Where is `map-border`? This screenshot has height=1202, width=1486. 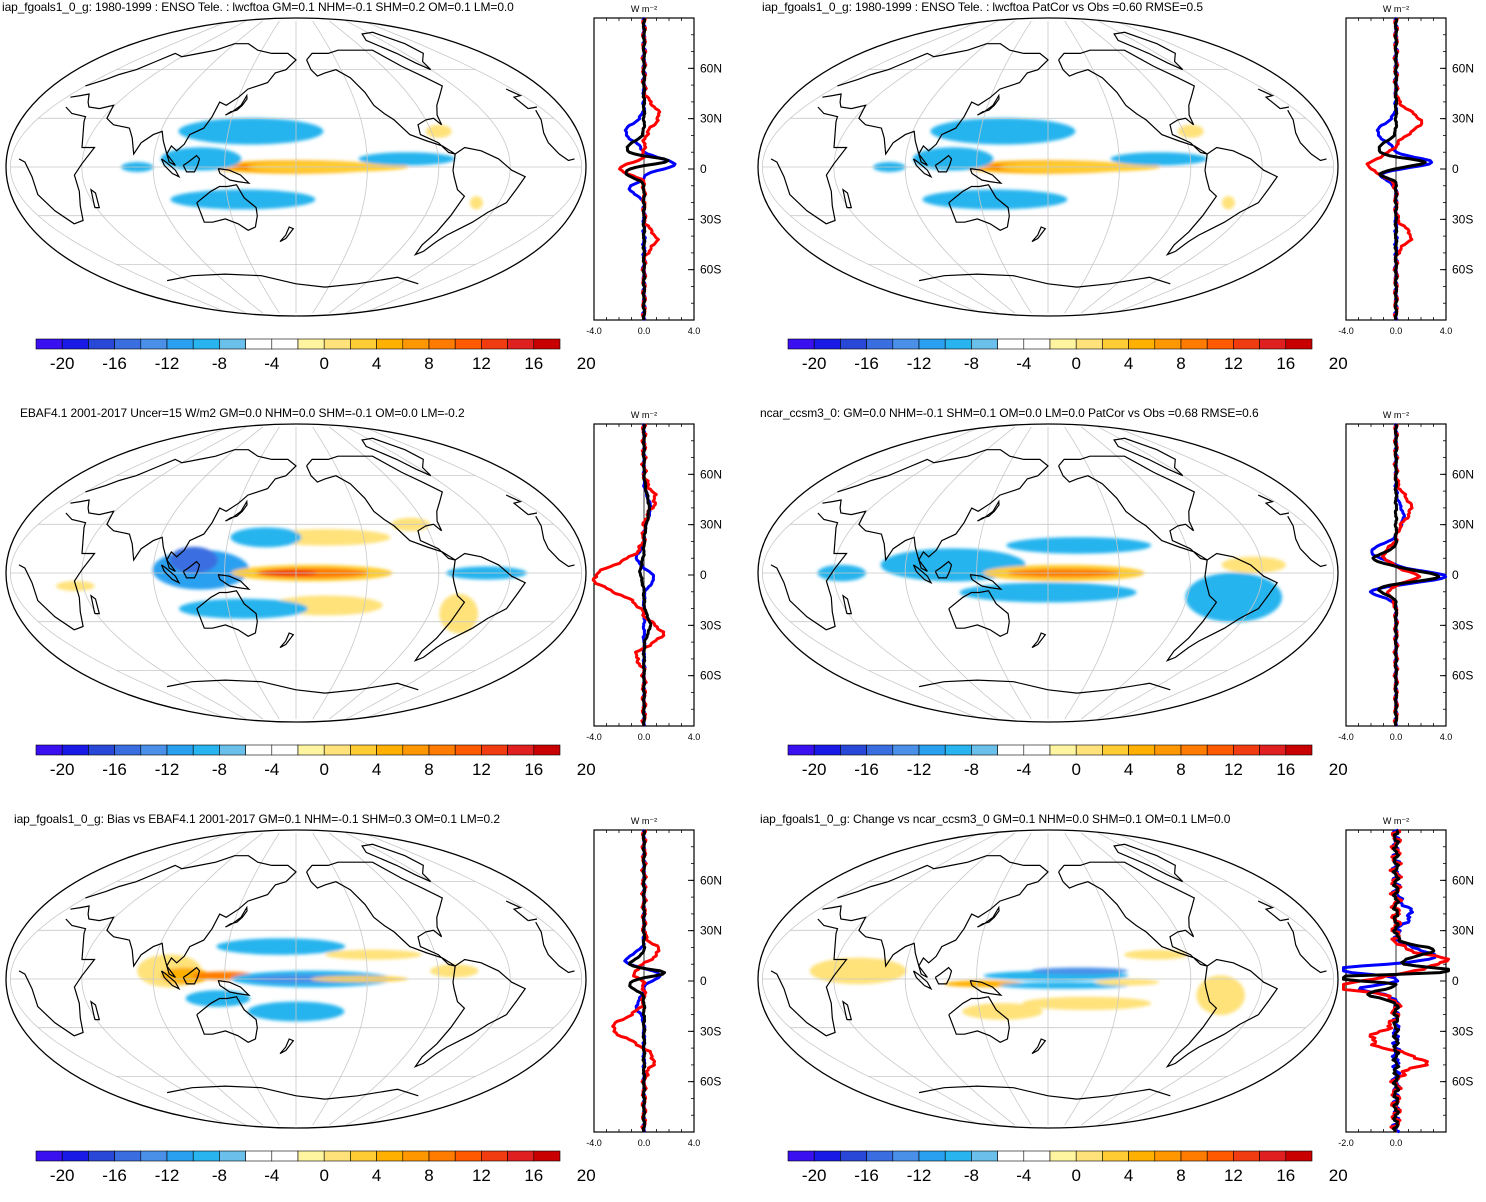
map-border is located at coordinates (1048, 167).